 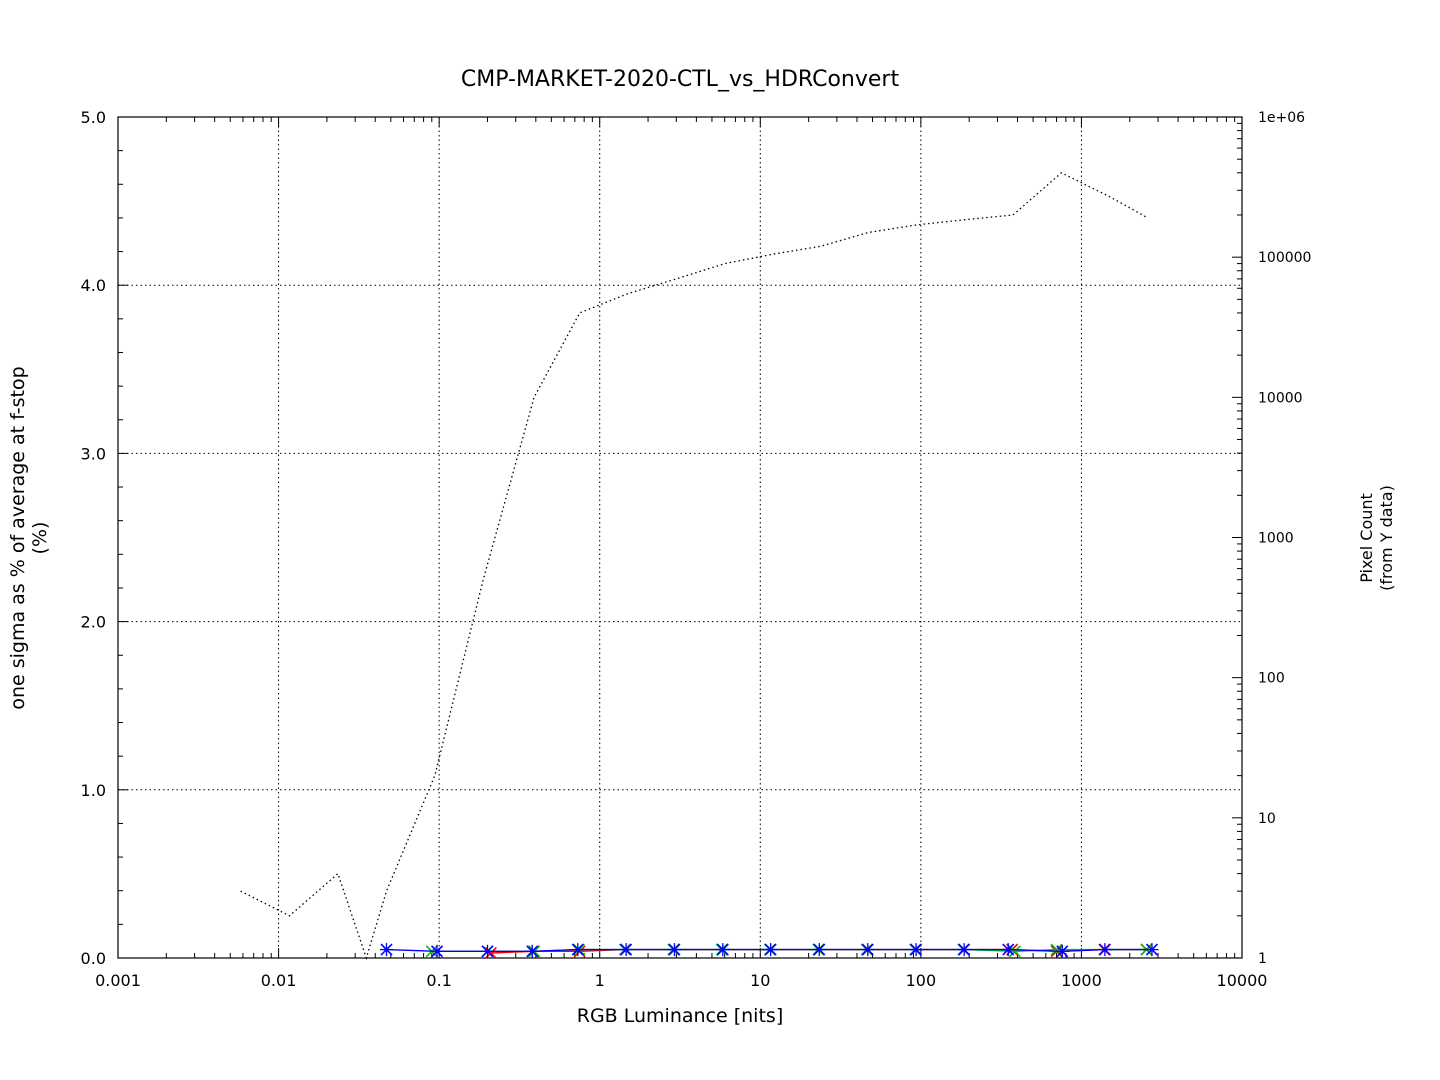 What do you see at coordinates (93, 453) in the screenshot?
I see `y-tick-label: 3.0` at bounding box center [93, 453].